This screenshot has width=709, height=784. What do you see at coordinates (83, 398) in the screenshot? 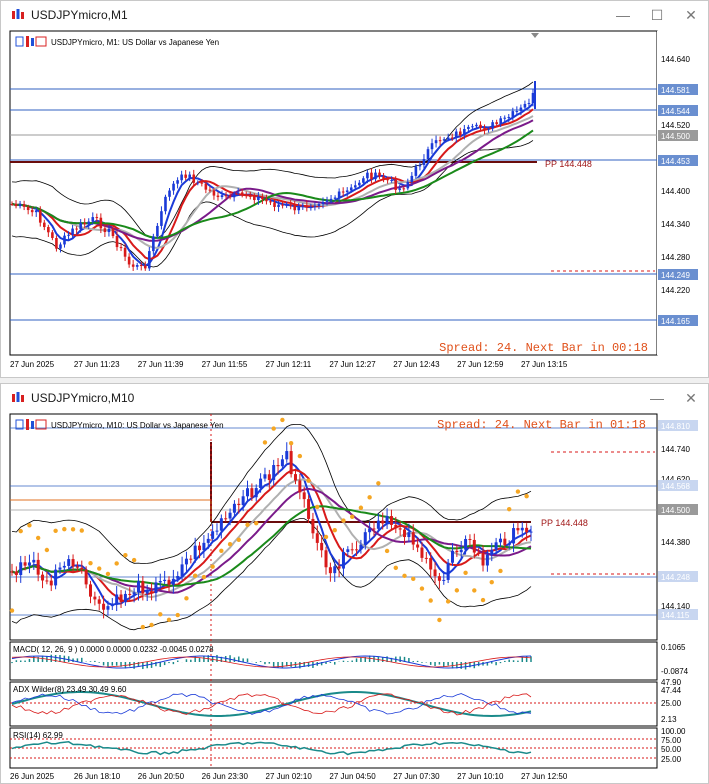
I see `window-title: USDJPYmicro,M10` at bounding box center [83, 398].